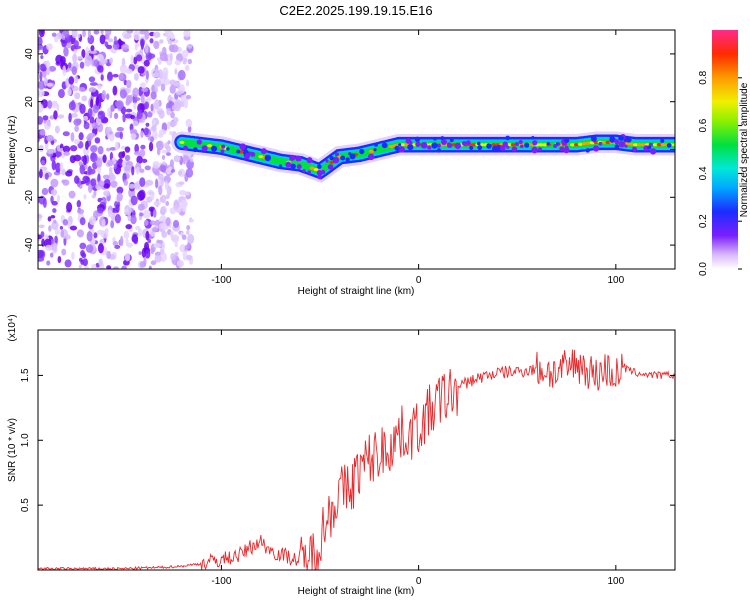 This screenshot has width=750, height=600. Describe the element at coordinates (12, 327) in the screenshot. I see `snr-scale-label: (x10⁴)` at that location.